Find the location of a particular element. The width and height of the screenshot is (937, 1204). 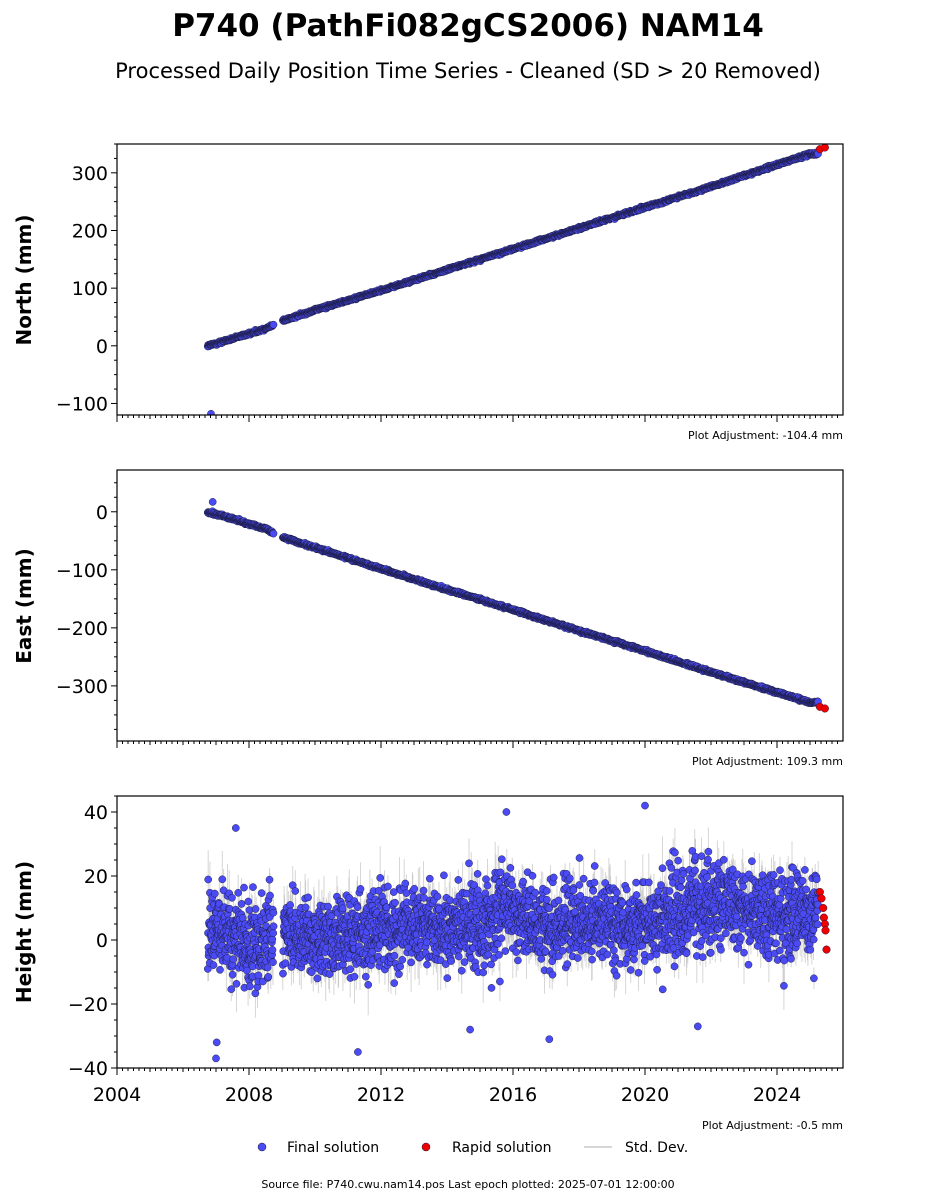

east-ytick-label: −100 is located at coordinates (82, 571).